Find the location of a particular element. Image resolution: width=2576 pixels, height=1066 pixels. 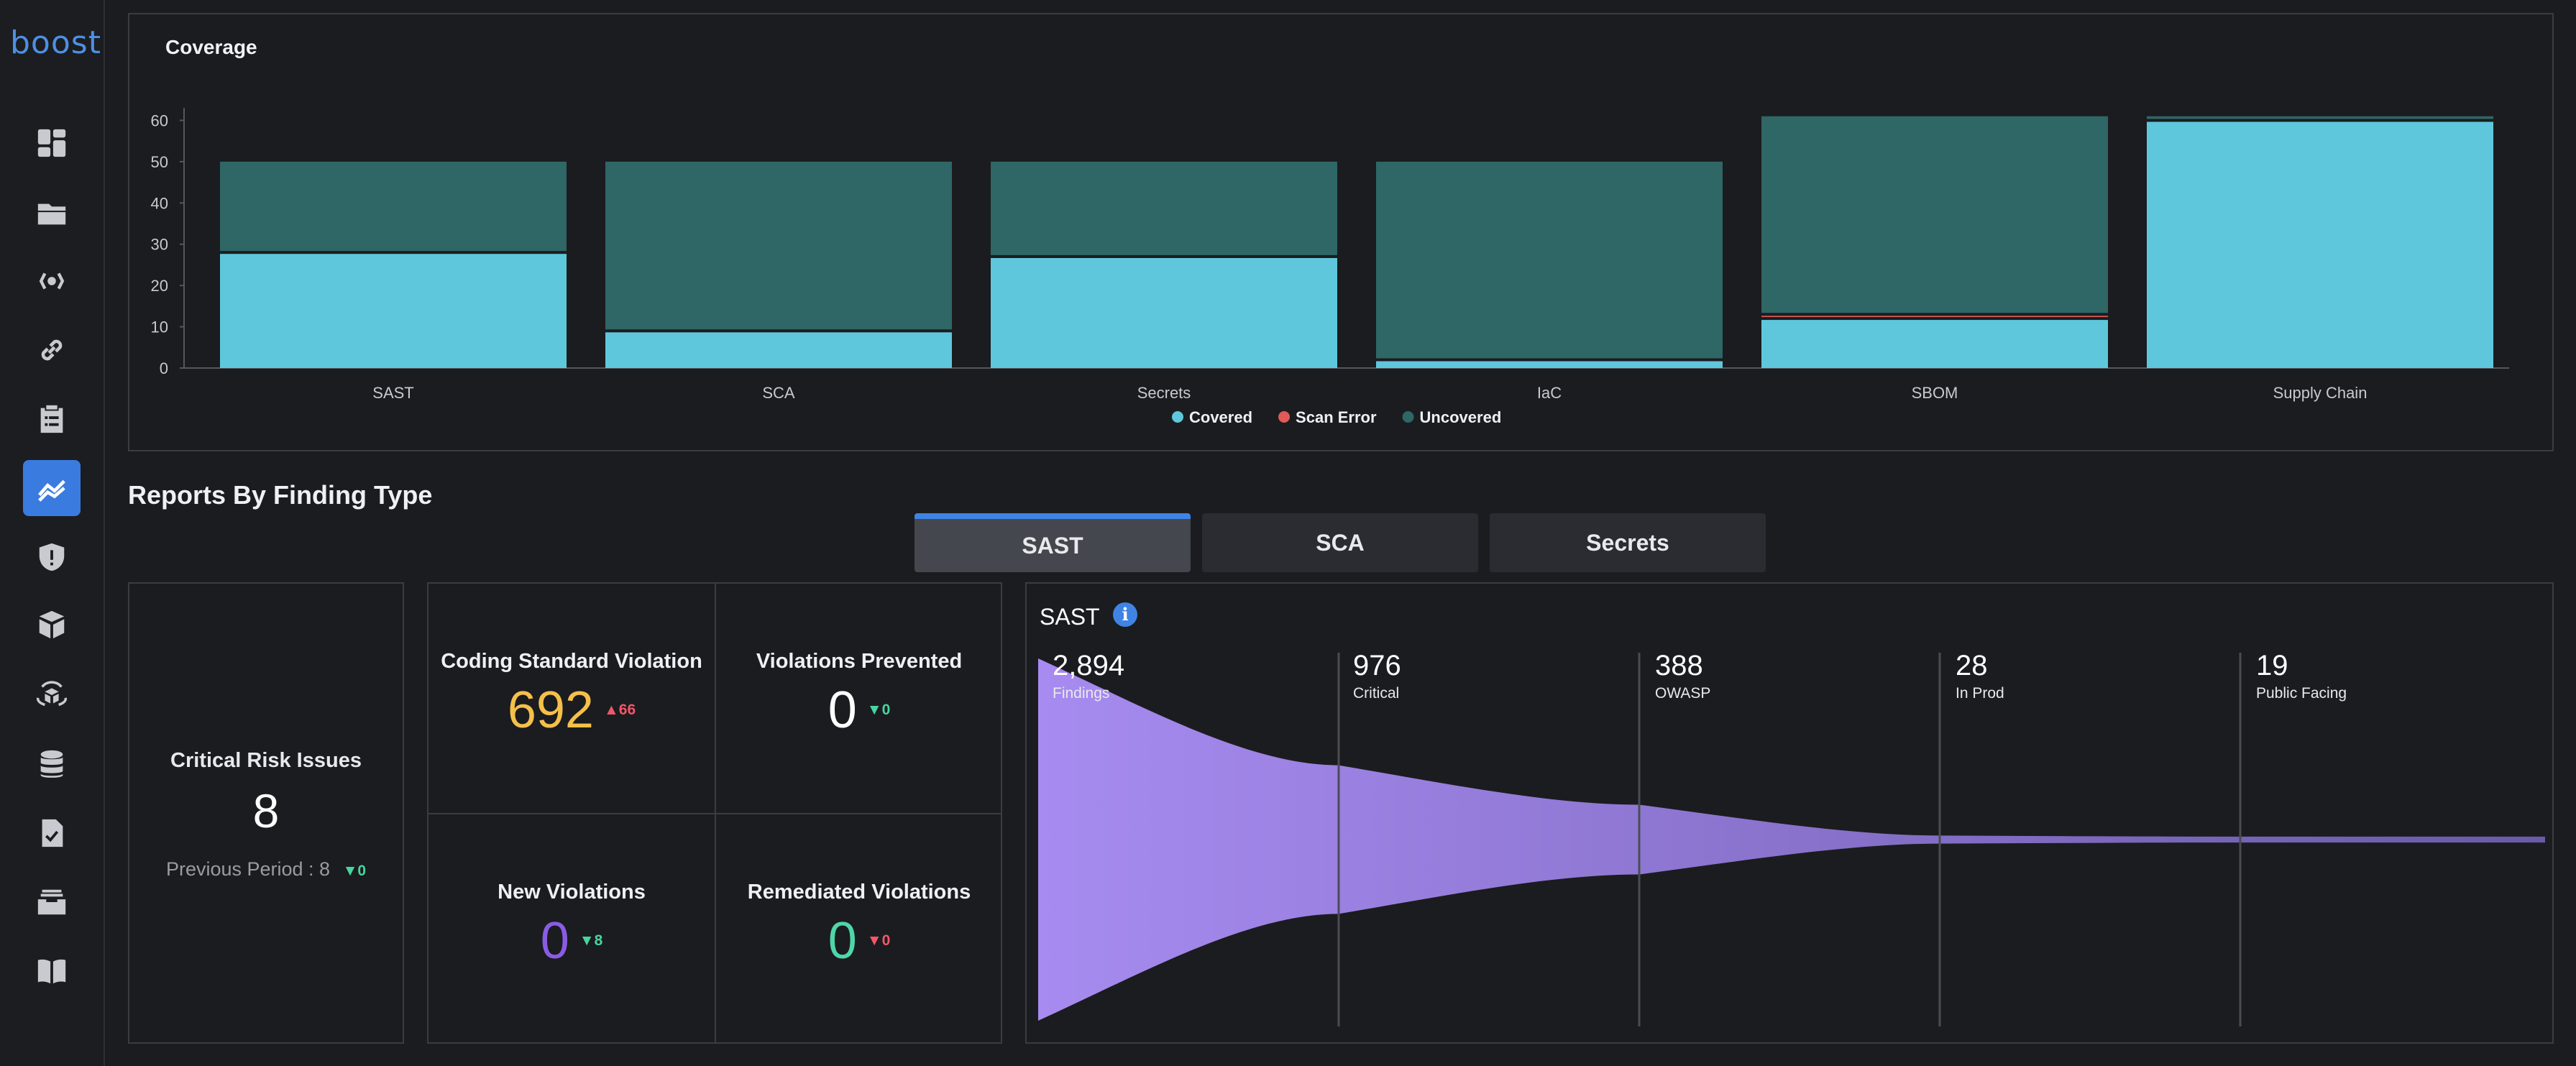

funnel-stage-public-facing: 19 Public Facing is located at coordinates (2301, 676).